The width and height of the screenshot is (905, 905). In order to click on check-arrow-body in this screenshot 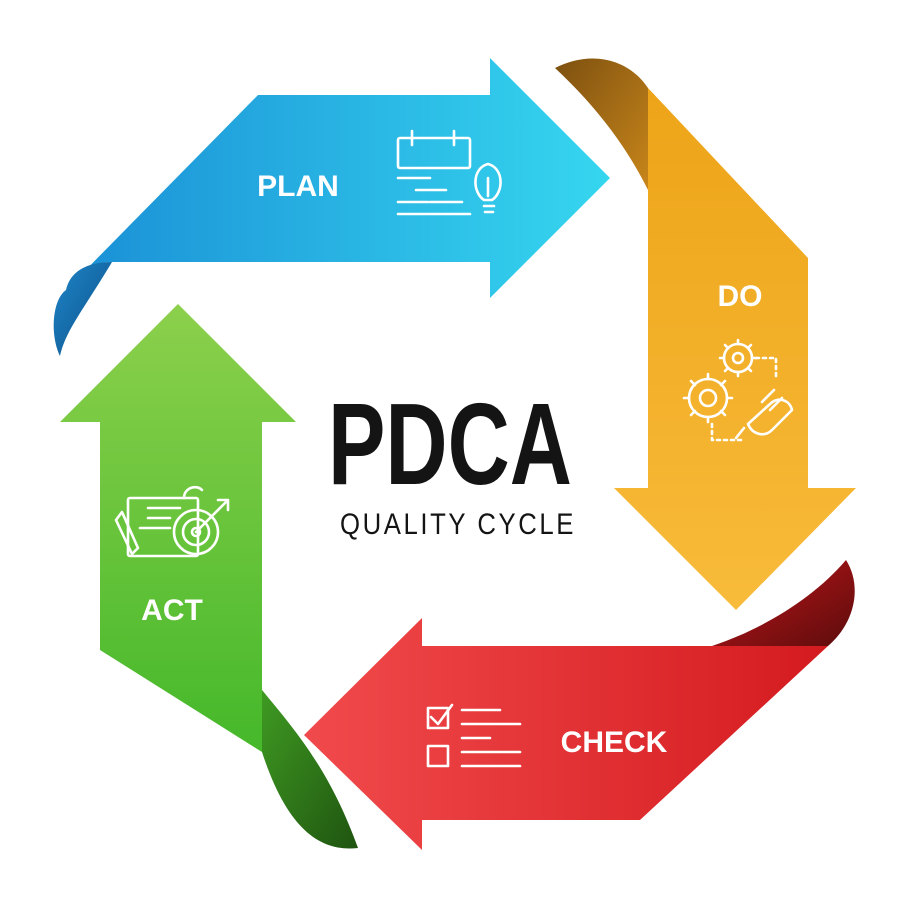, I will do `click(566, 734)`.